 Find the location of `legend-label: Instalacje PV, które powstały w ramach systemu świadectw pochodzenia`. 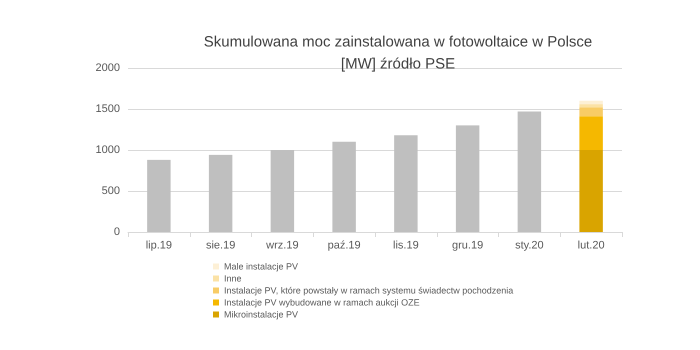

legend-label: Instalacje PV, które powstały w ramach systemu świadectw pochodzenia is located at coordinates (369, 291).